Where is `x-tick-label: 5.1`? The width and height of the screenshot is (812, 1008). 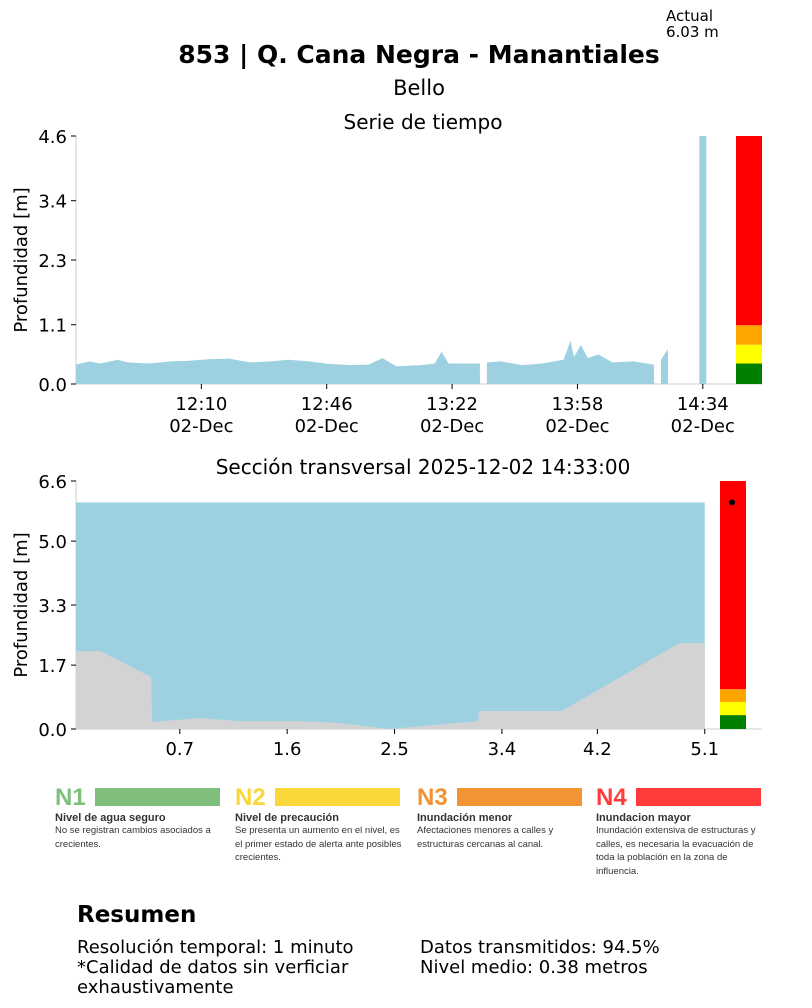 x-tick-label: 5.1 is located at coordinates (704, 749).